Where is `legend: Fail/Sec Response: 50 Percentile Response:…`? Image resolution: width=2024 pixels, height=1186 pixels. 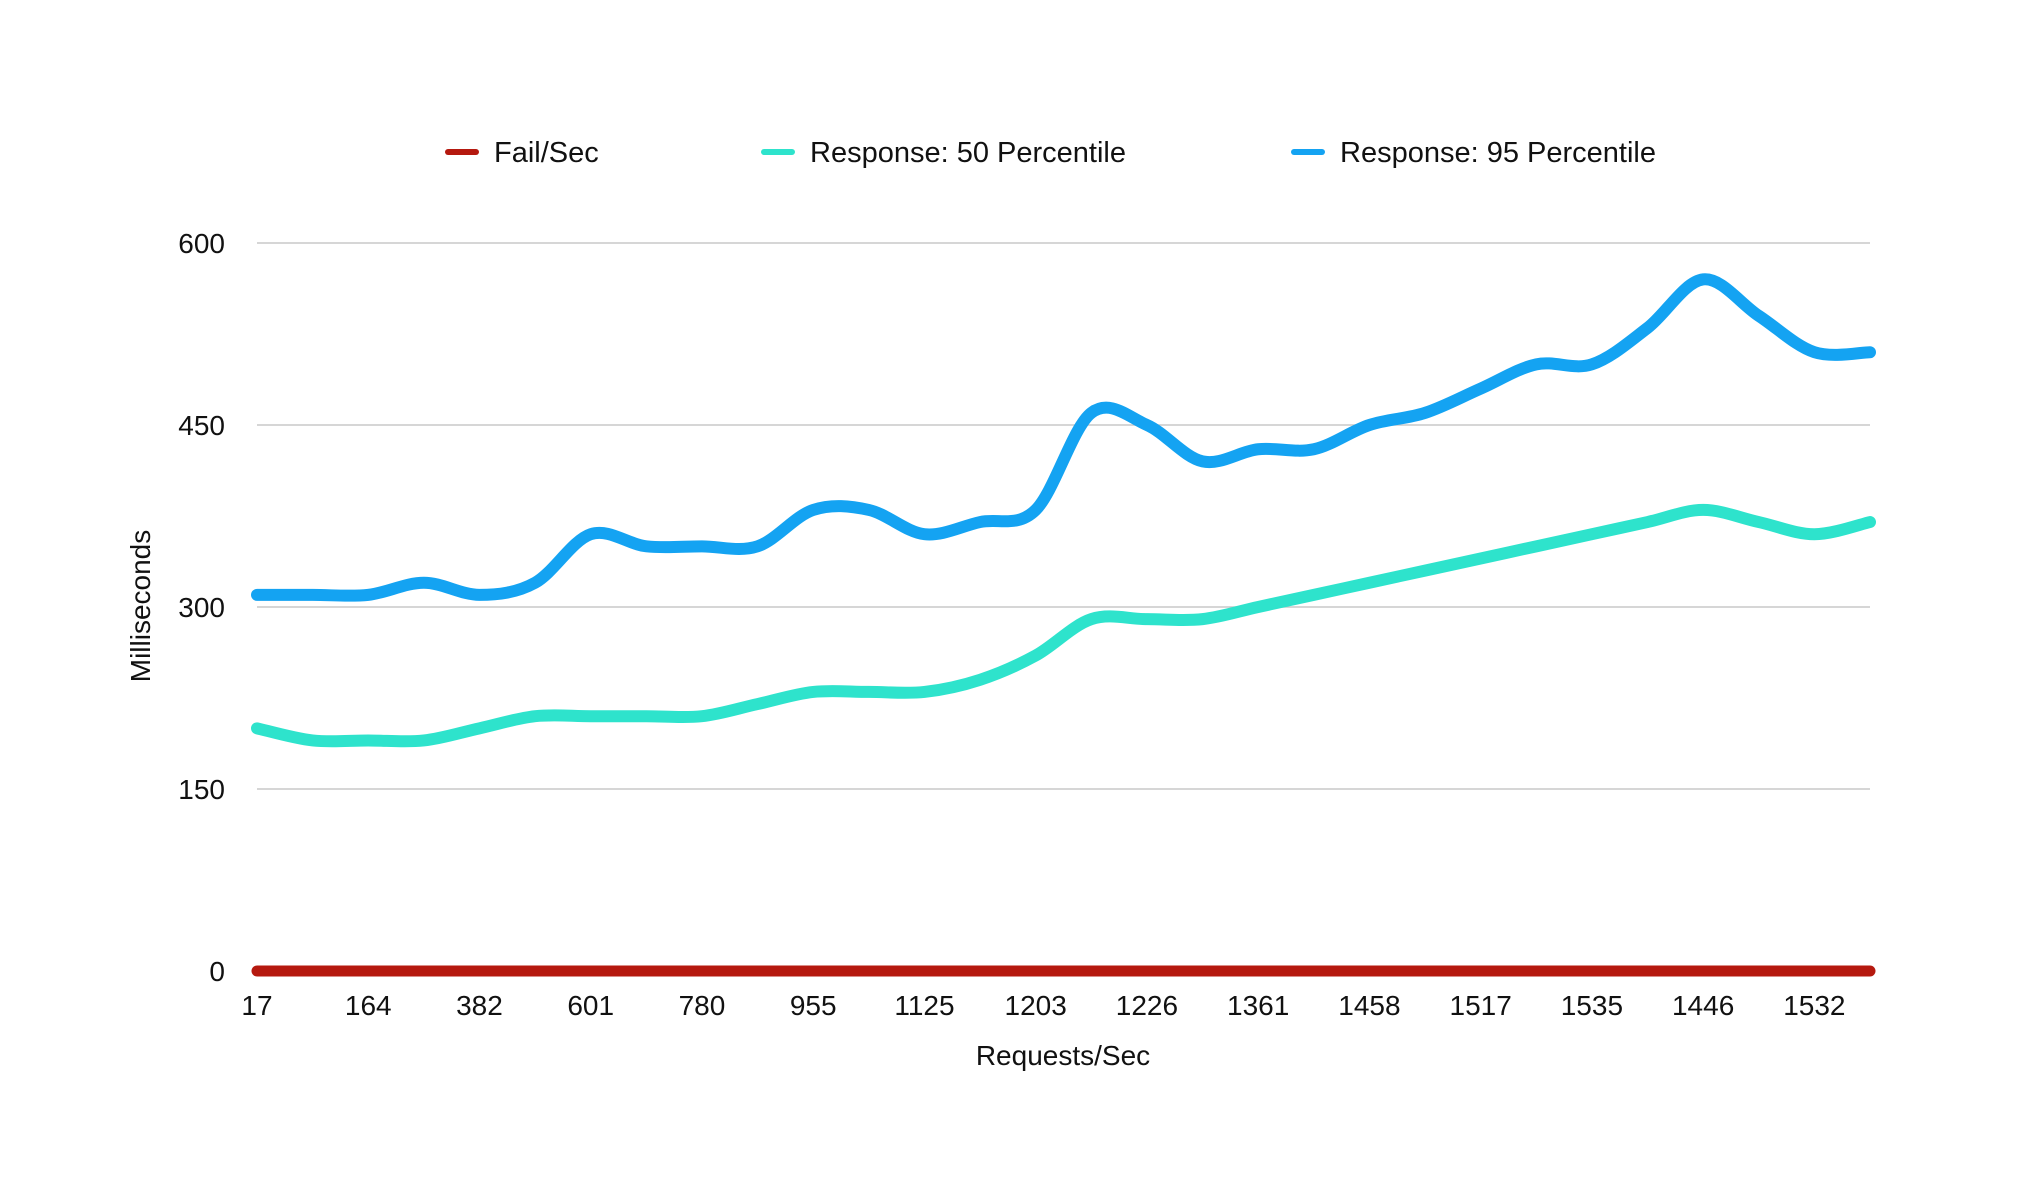
legend: Fail/Sec Response: 50 Percentile Response:… is located at coordinates (1050, 153).